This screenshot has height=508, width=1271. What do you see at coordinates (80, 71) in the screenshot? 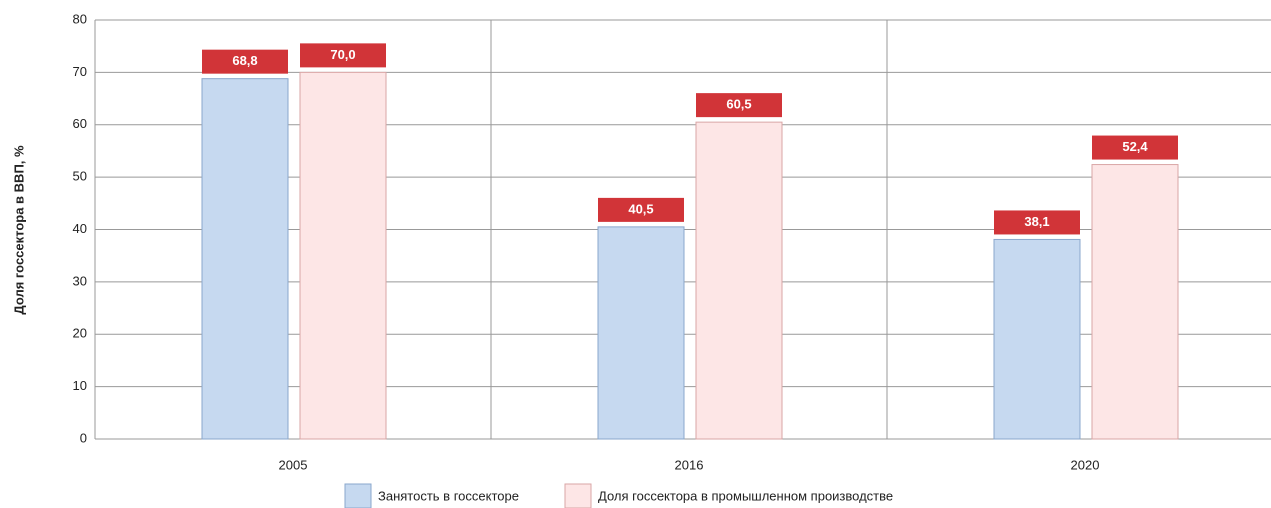
I see `y-tick-label: 70` at bounding box center [80, 71].